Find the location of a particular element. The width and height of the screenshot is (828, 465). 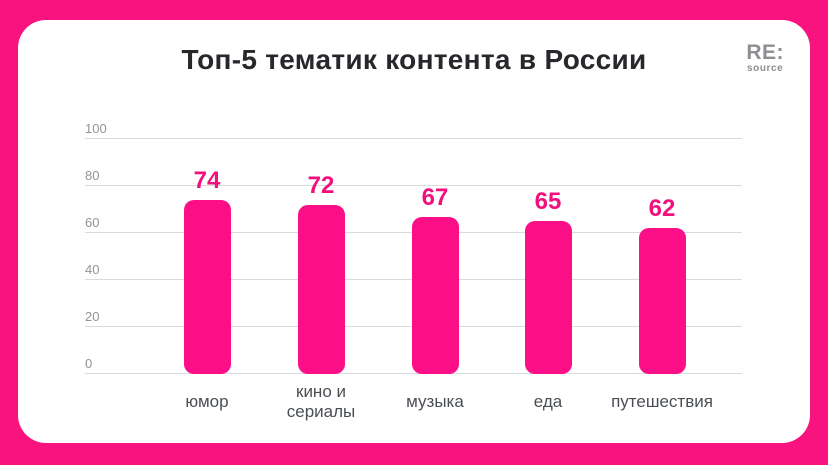

chart-category-axis: юмор кино и сериалы музыка еда путешествия is located at coordinates (413, 402).